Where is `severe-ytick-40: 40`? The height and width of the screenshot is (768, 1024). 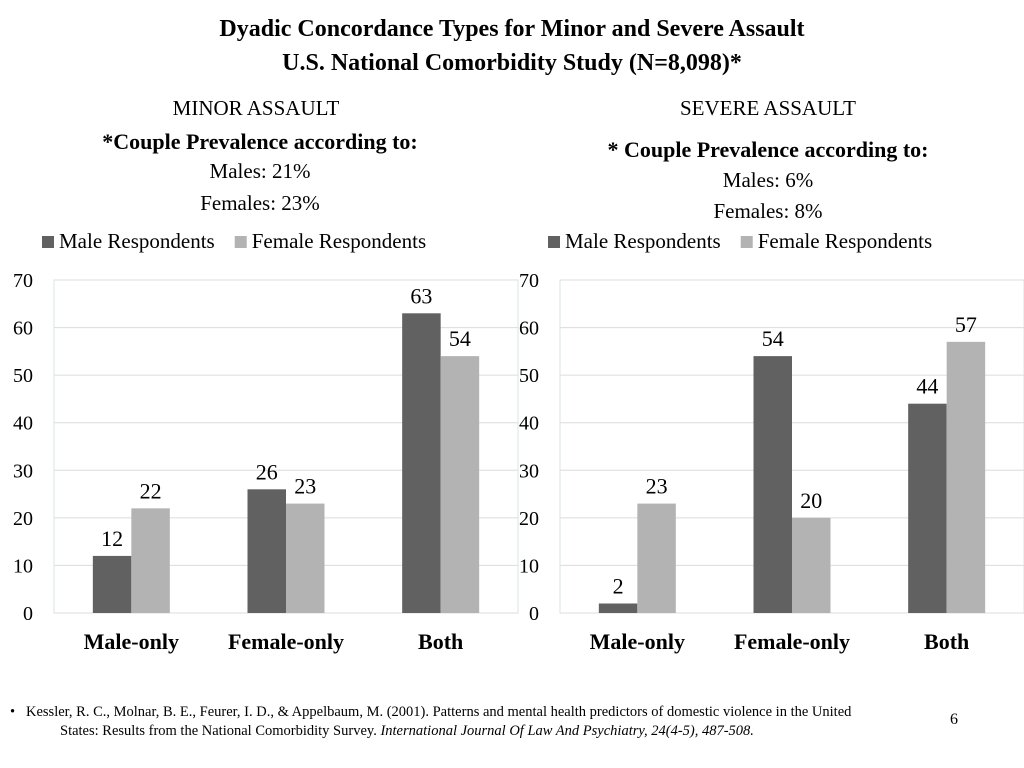
severe-ytick-40: 40 is located at coordinates (529, 424).